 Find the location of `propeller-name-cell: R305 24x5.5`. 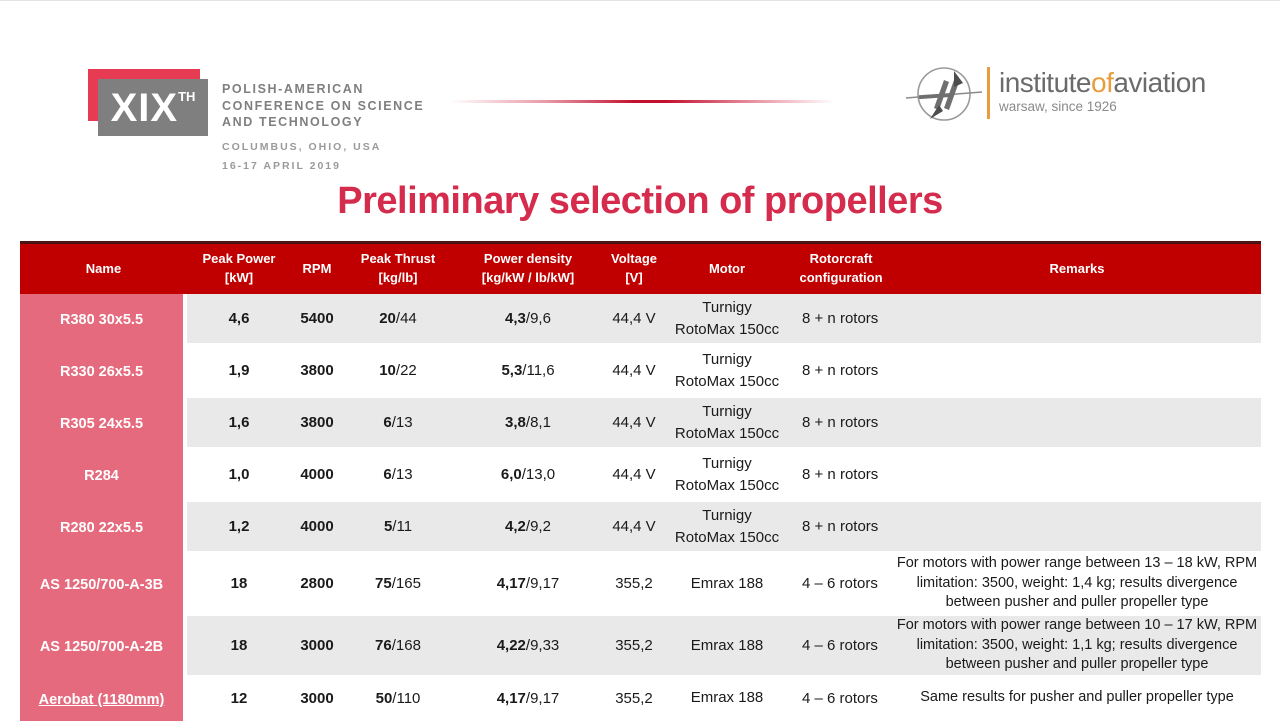

propeller-name-cell: R305 24x5.5 is located at coordinates (103, 424).